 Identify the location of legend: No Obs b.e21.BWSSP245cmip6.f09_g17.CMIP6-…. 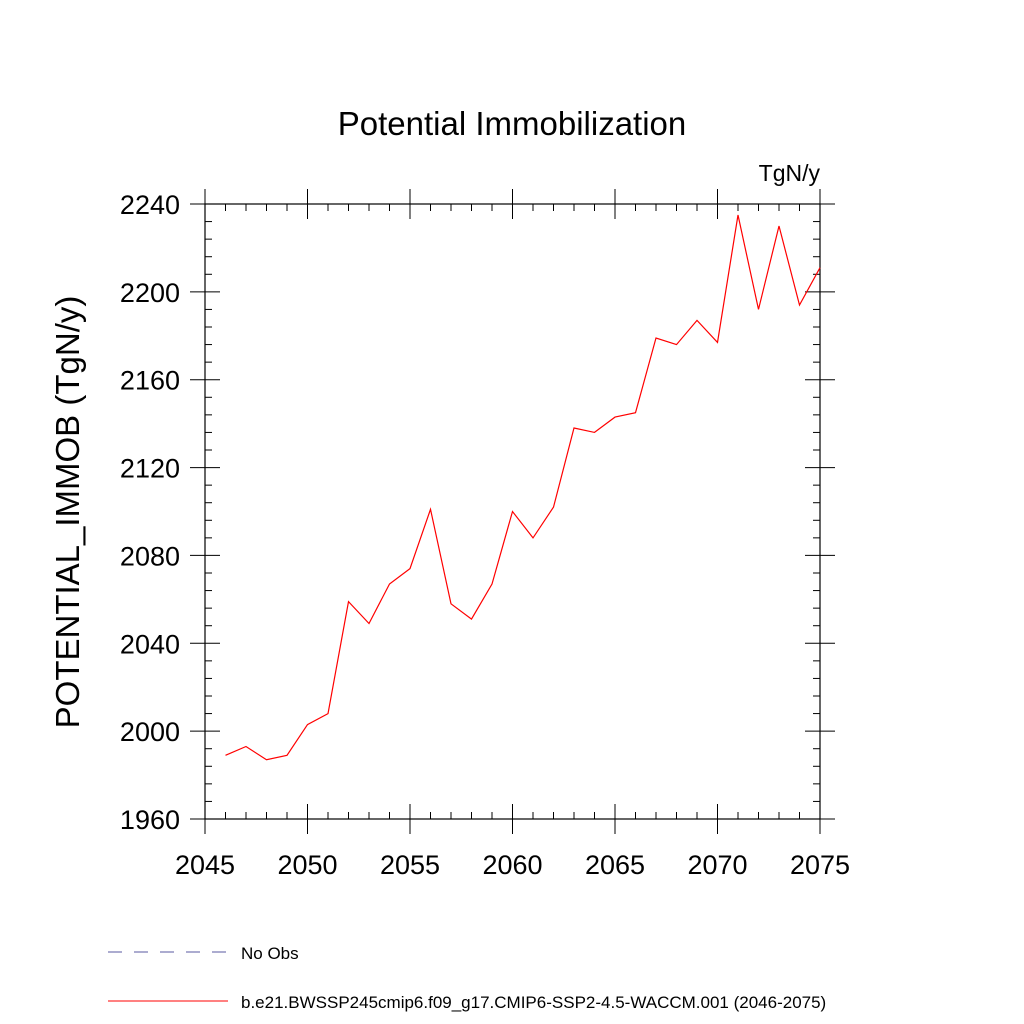
(467, 978).